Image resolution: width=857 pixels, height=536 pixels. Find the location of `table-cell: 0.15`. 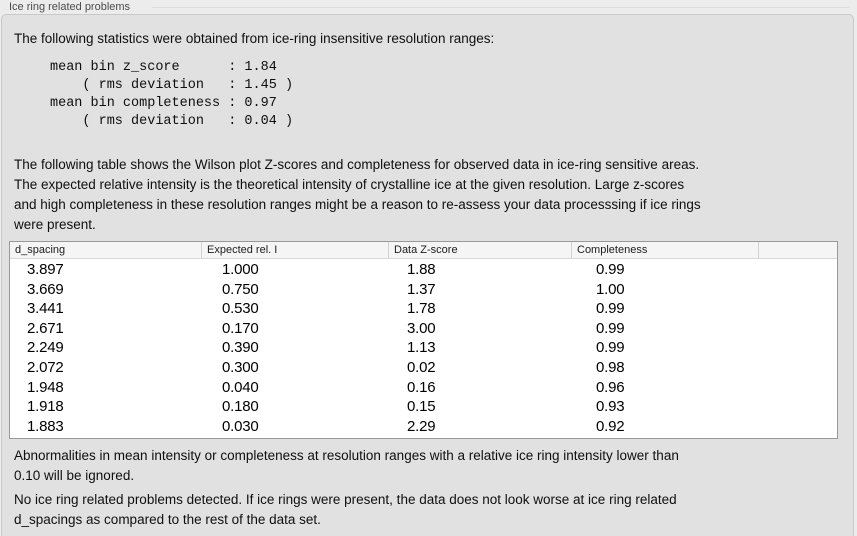

table-cell: 0.15 is located at coordinates (421, 407).